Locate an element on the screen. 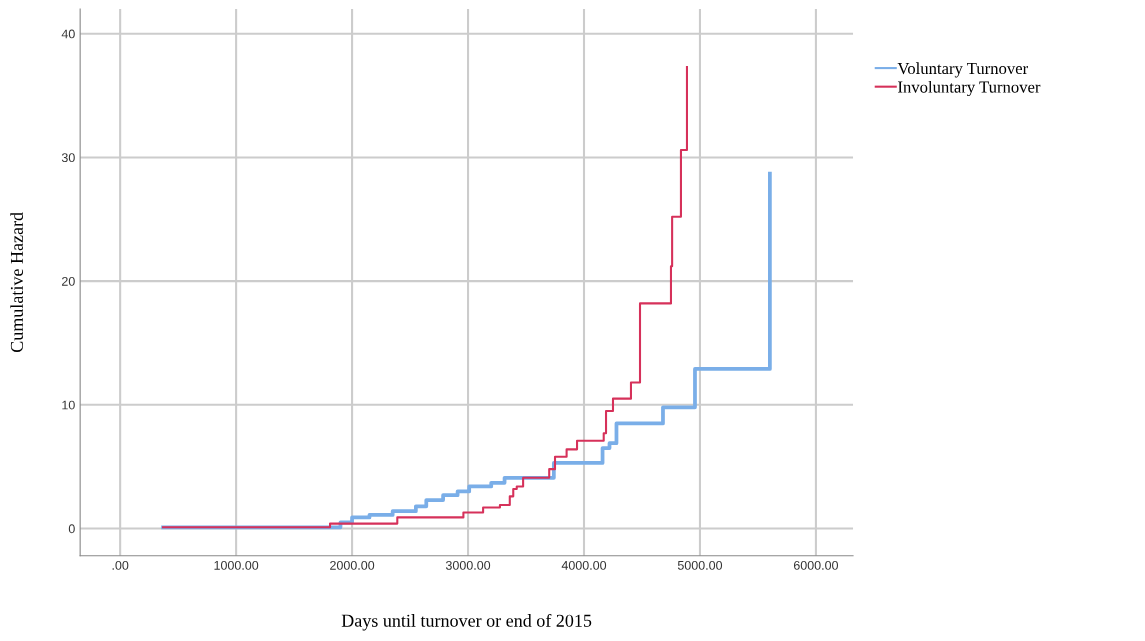  x-tick-label: .00 is located at coordinates (120, 565).